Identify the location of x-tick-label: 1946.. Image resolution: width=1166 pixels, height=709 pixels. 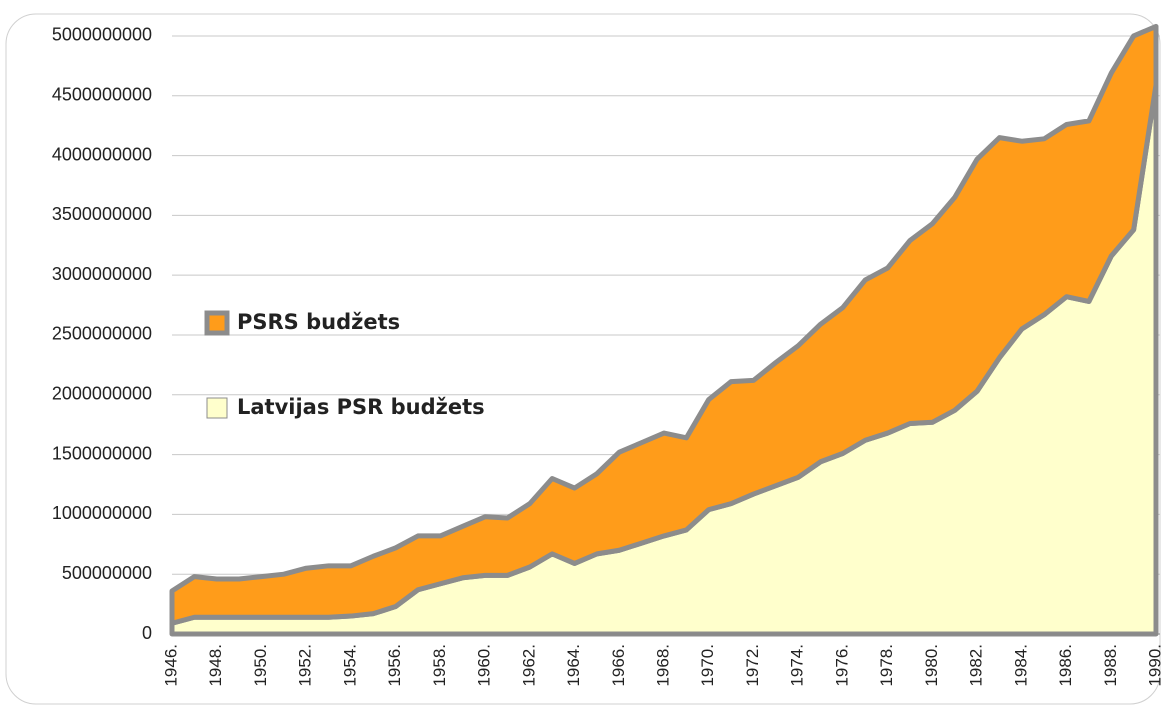
(170, 665).